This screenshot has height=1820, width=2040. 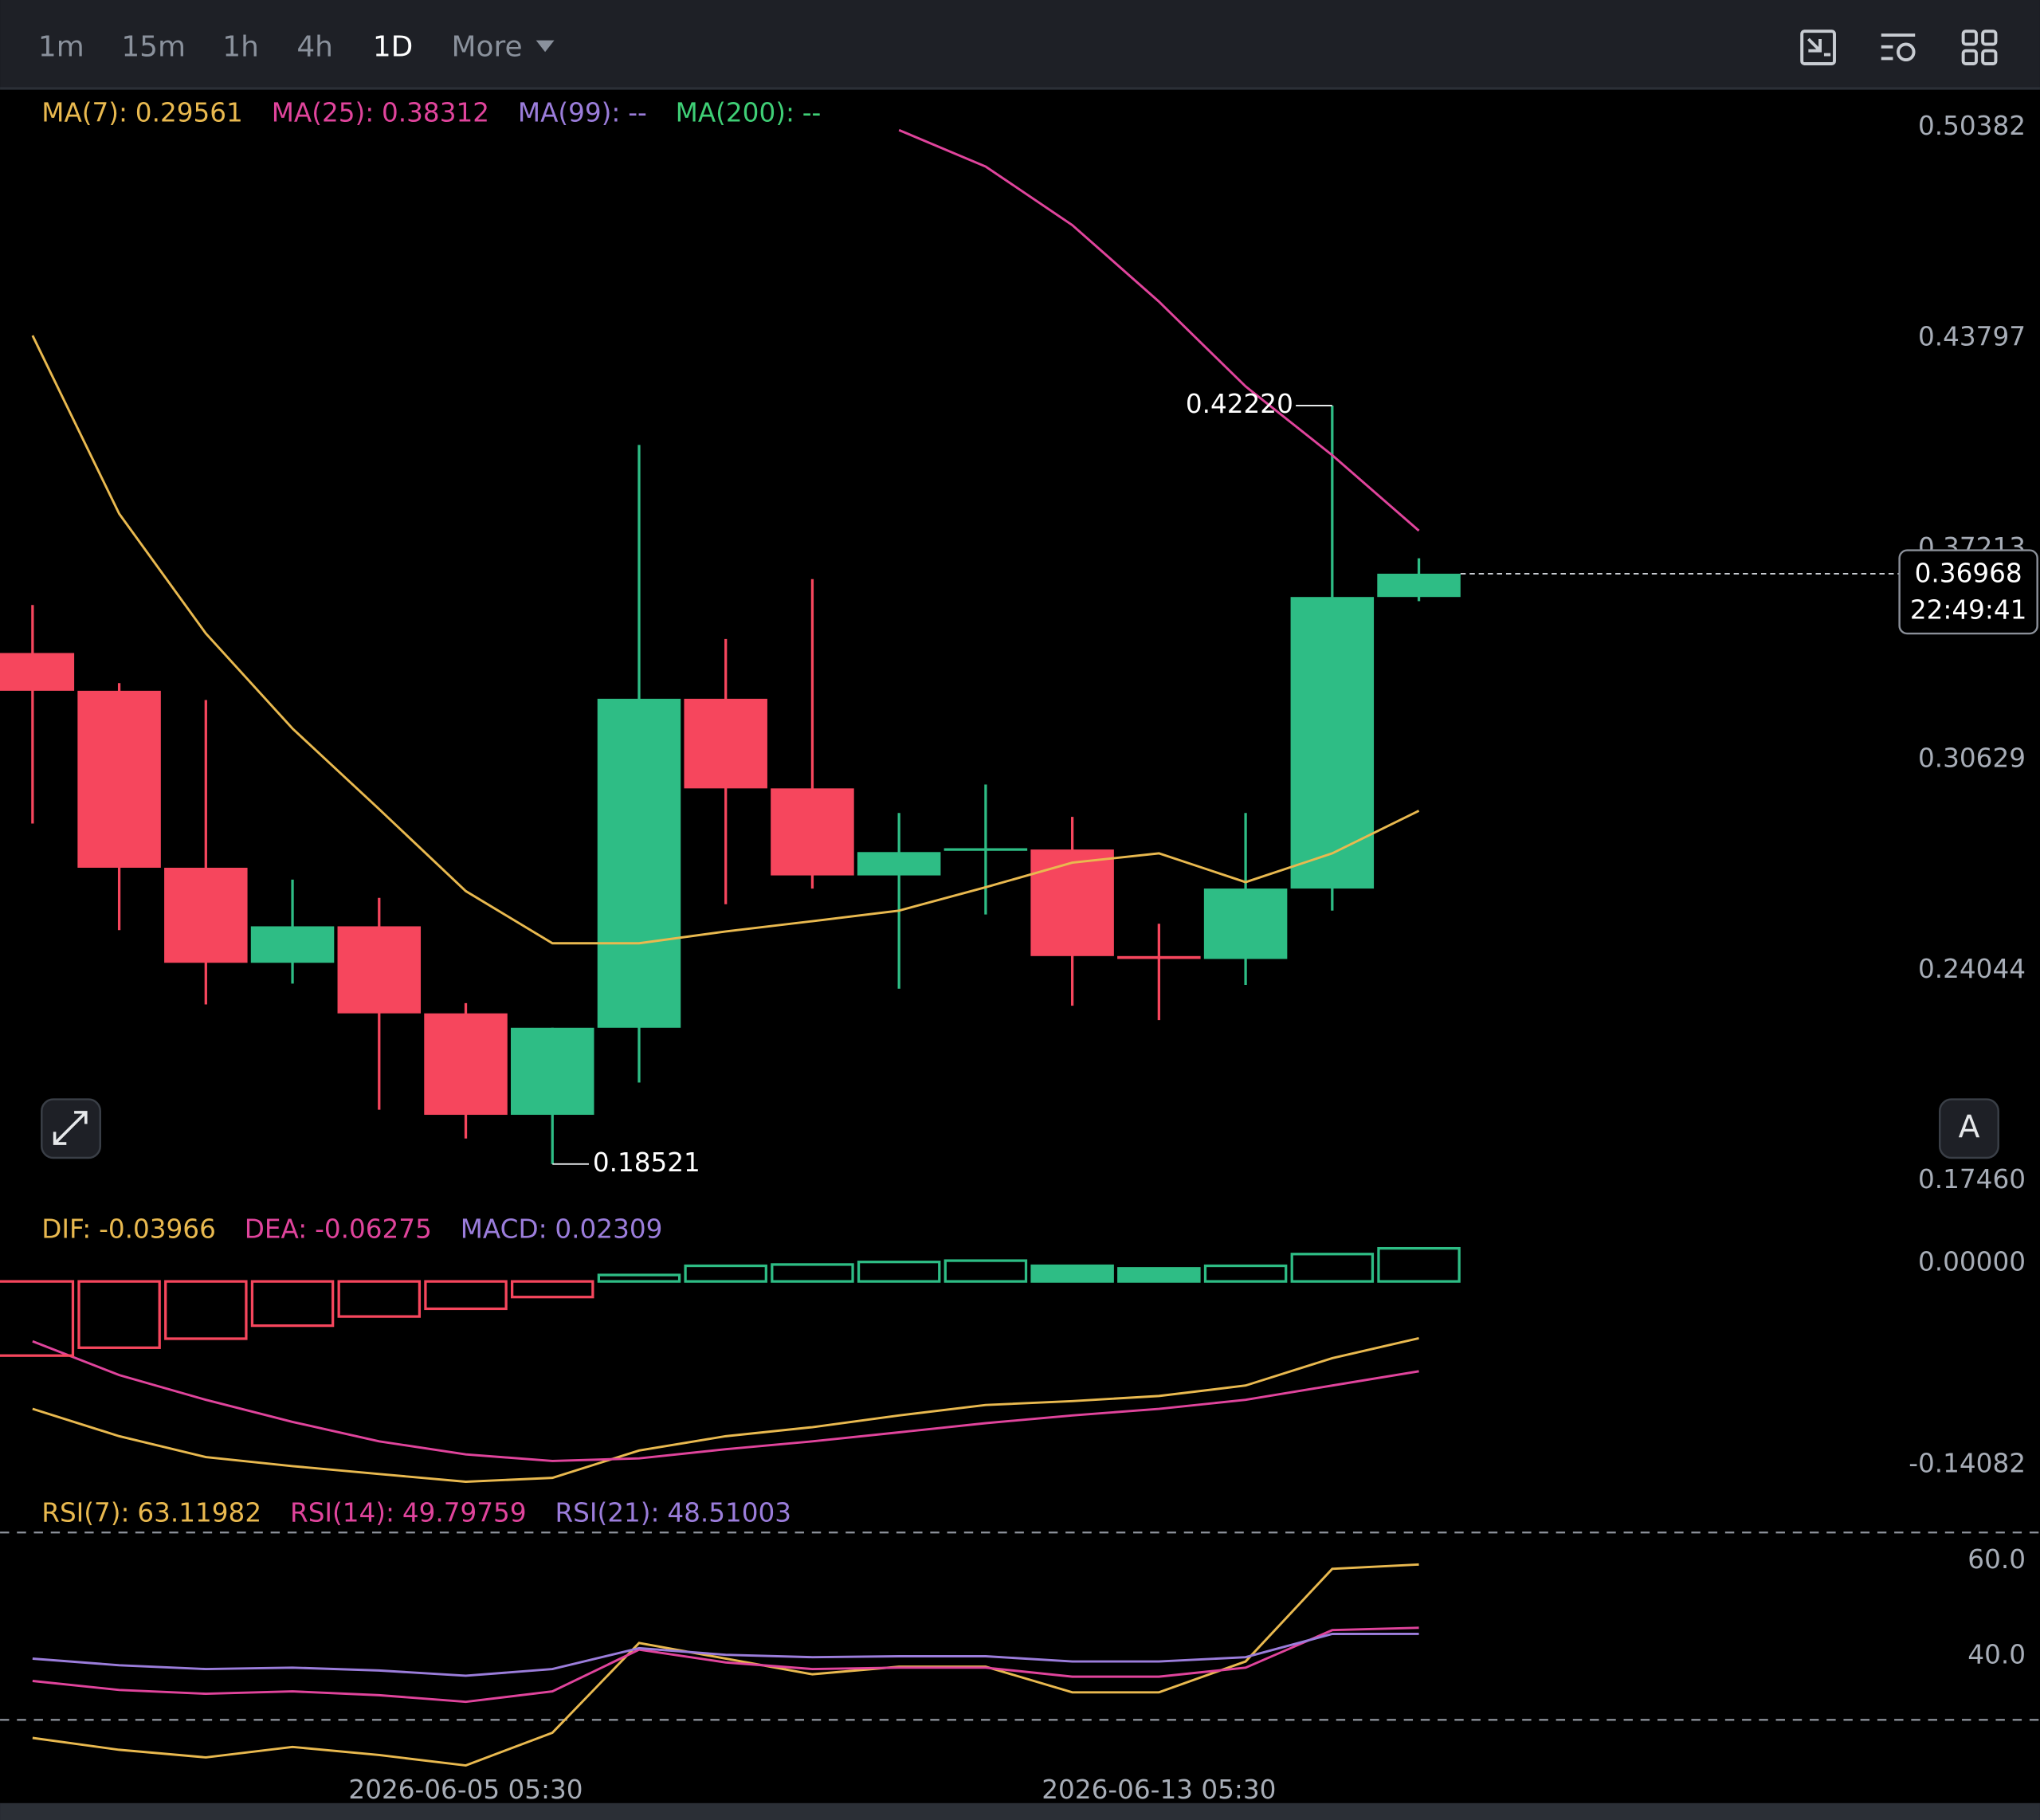 I want to click on legend-name: RSI(14):, so click(x=342, y=1512).